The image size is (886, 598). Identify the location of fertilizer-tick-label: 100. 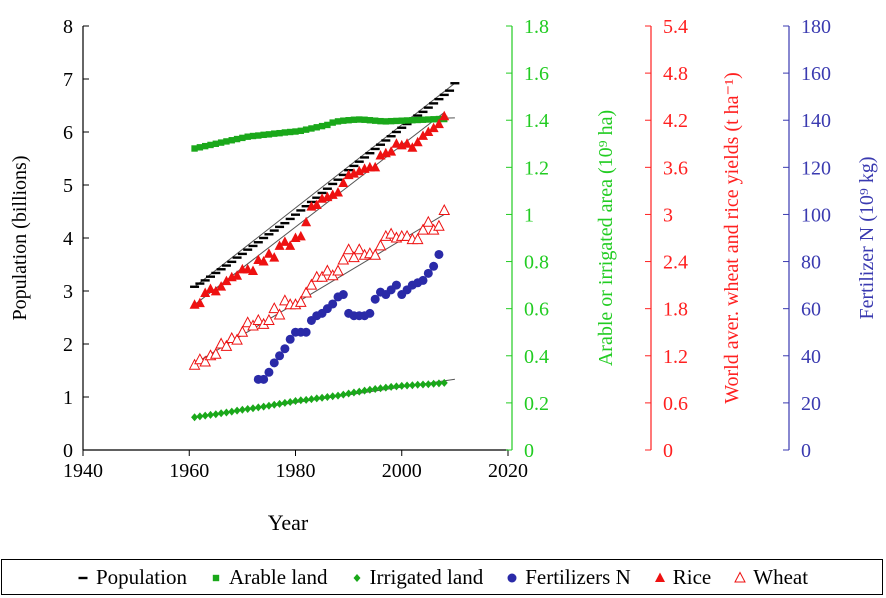
(816, 215).